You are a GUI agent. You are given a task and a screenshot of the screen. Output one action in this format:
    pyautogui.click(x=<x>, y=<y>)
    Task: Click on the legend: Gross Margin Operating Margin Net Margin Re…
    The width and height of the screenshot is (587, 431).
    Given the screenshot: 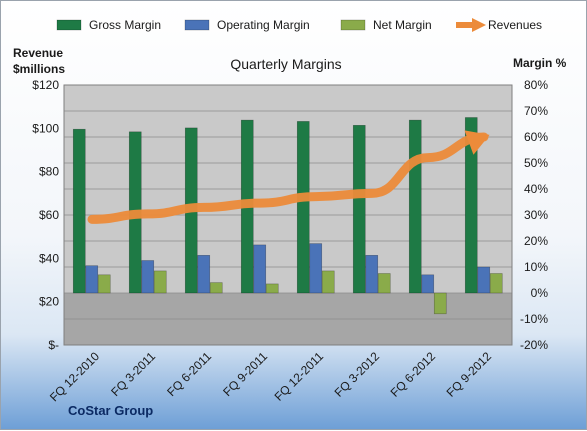 What is the action you would take?
    pyautogui.click(x=299, y=25)
    